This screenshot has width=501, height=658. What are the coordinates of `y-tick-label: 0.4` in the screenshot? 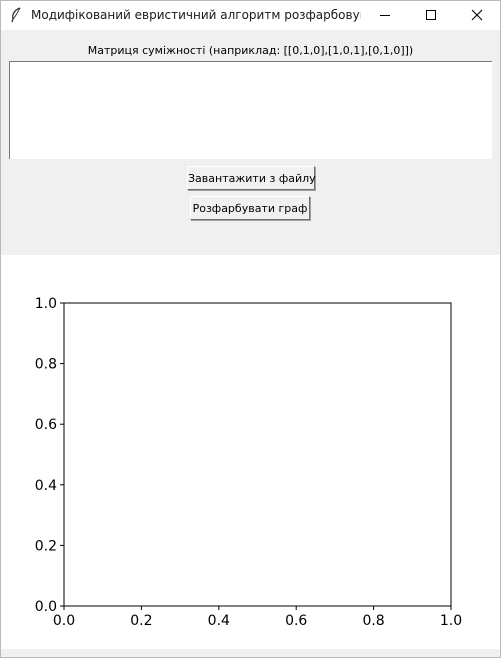 It's located at (46, 486).